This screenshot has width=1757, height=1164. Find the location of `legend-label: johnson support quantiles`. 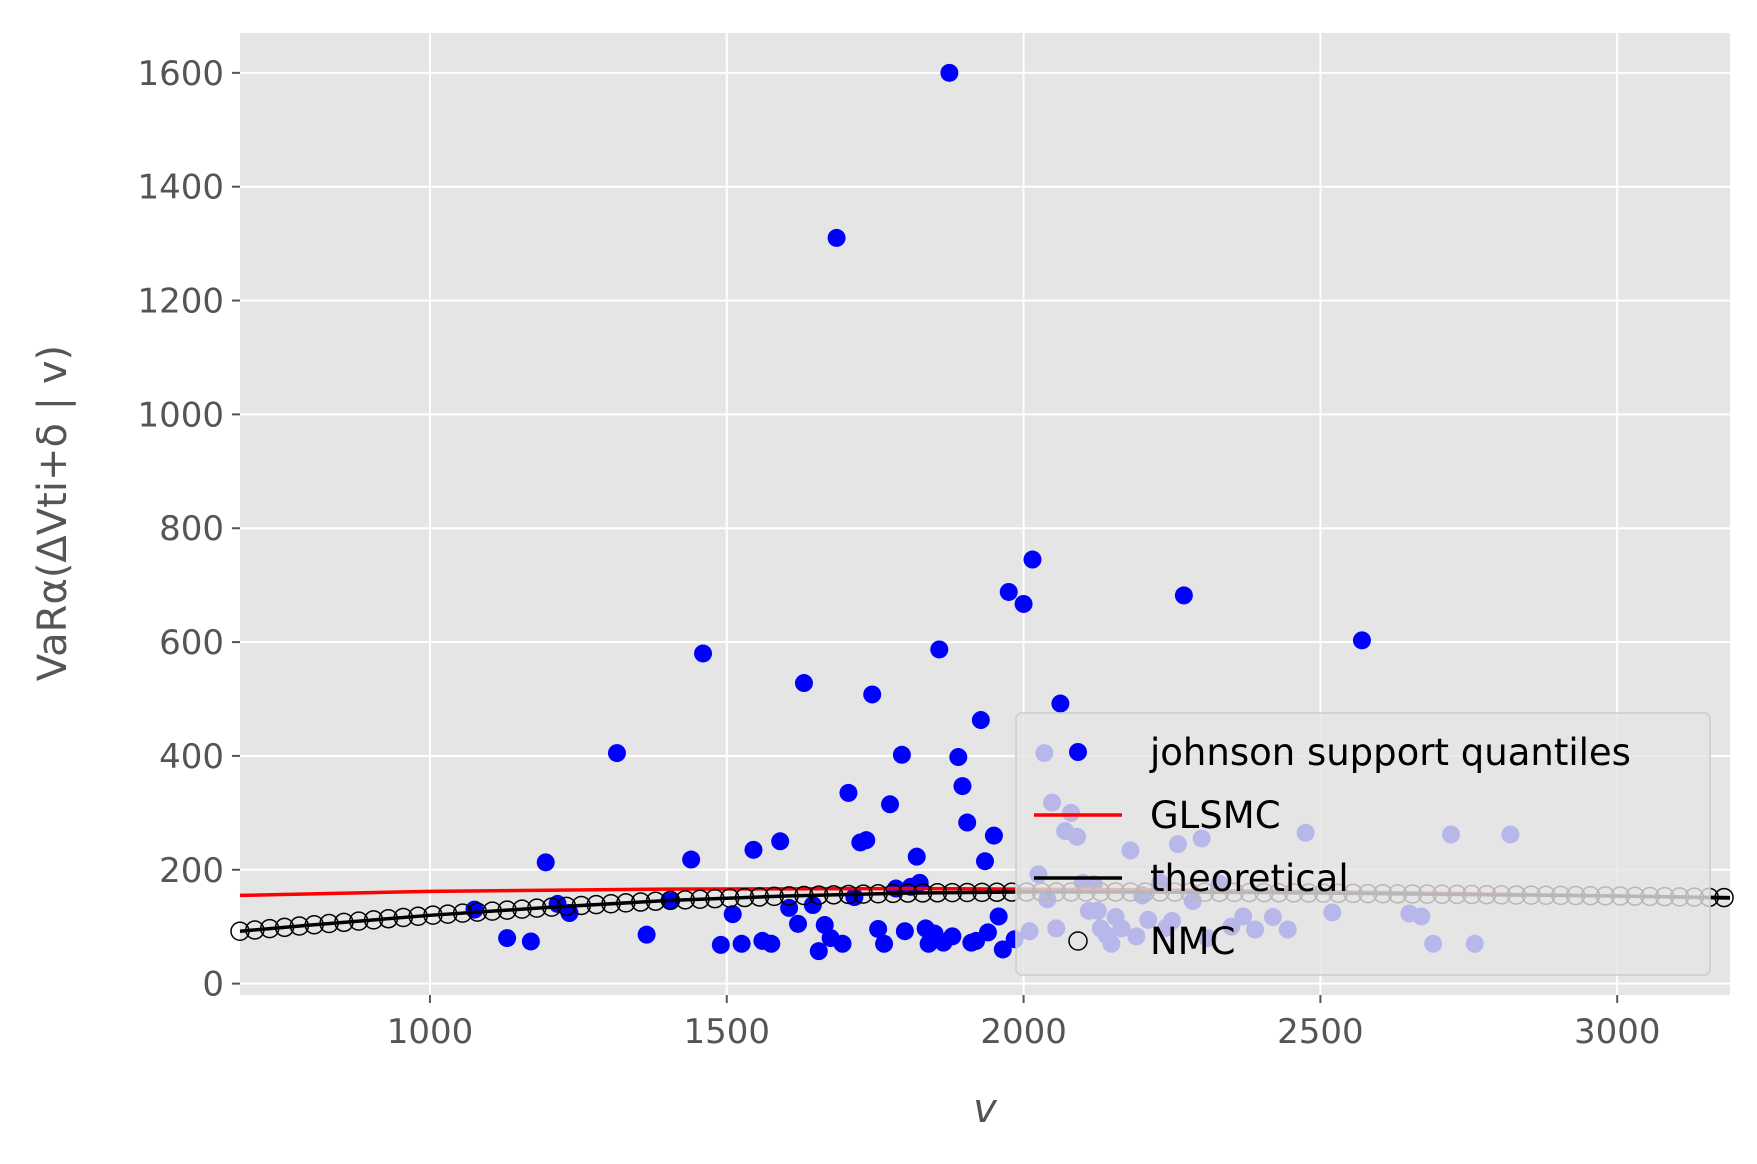

legend-label: johnson support quantiles is located at coordinates (1390, 752).